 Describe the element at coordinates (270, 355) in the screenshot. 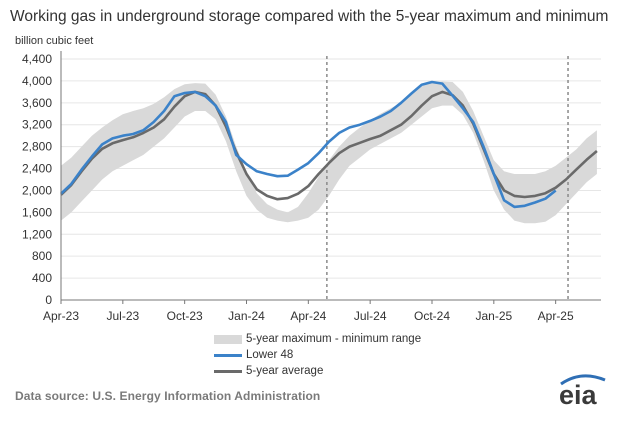

I see `legend-label-lower48: Lower 48` at that location.